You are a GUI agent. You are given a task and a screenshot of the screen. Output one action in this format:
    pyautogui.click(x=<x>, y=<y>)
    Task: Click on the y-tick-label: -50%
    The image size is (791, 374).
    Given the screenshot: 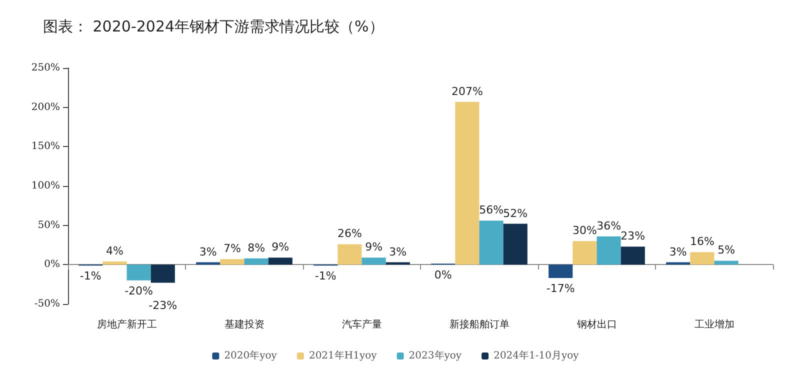 What is the action you would take?
    pyautogui.click(x=47, y=304)
    